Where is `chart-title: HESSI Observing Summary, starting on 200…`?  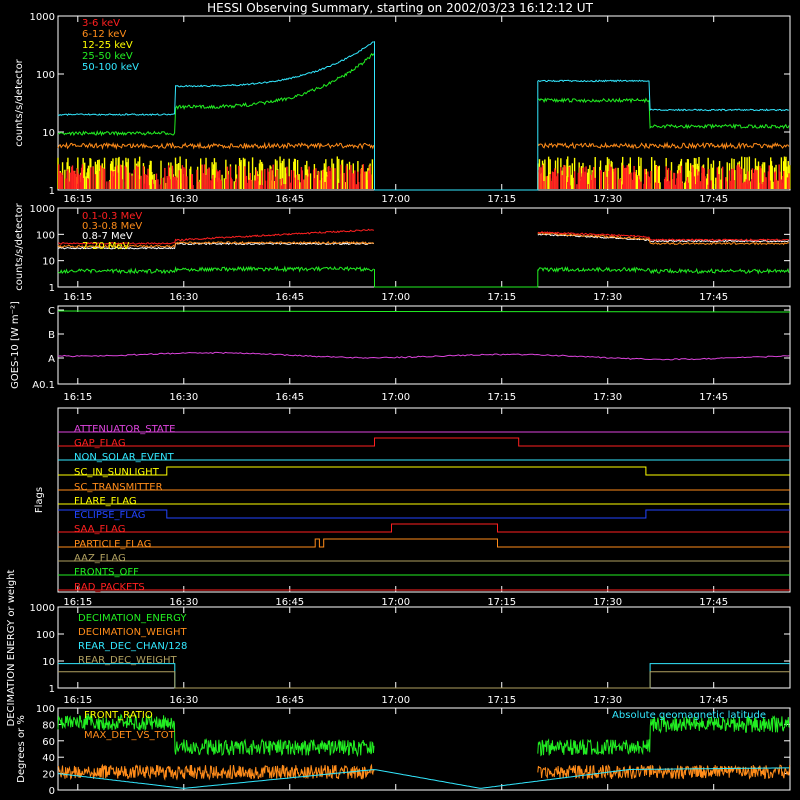
chart-title: HESSI Observing Summary, starting on 200… is located at coordinates (400, 8).